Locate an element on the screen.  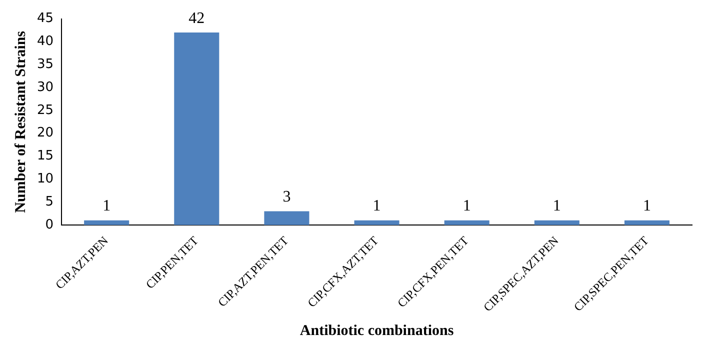
y-axis-title: Number of Resistant Strains is located at coordinates (20, 121).